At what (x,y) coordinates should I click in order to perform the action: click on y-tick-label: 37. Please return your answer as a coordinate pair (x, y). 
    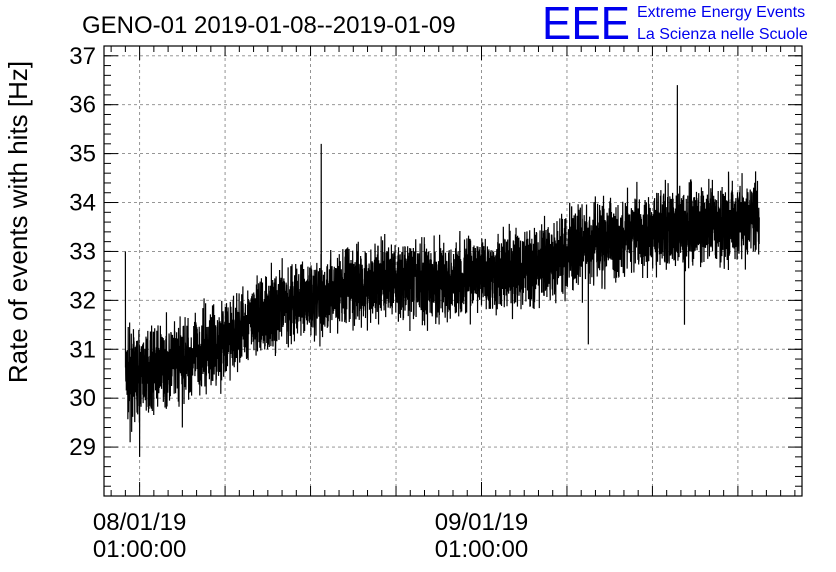
    Looking at the image, I should click on (82, 56).